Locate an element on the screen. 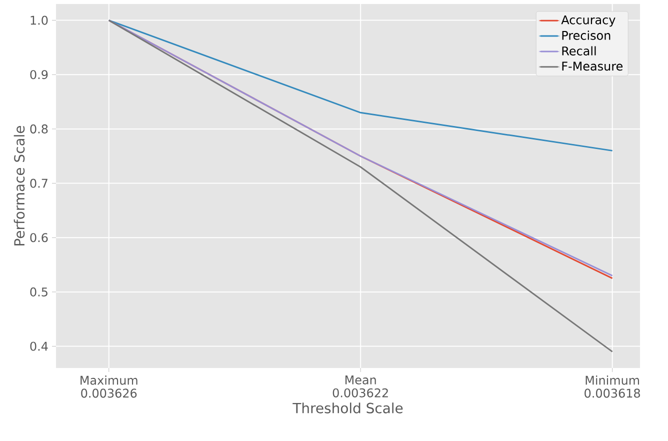 This screenshot has width=668, height=441. legend-label: F-Measure is located at coordinates (592, 66).